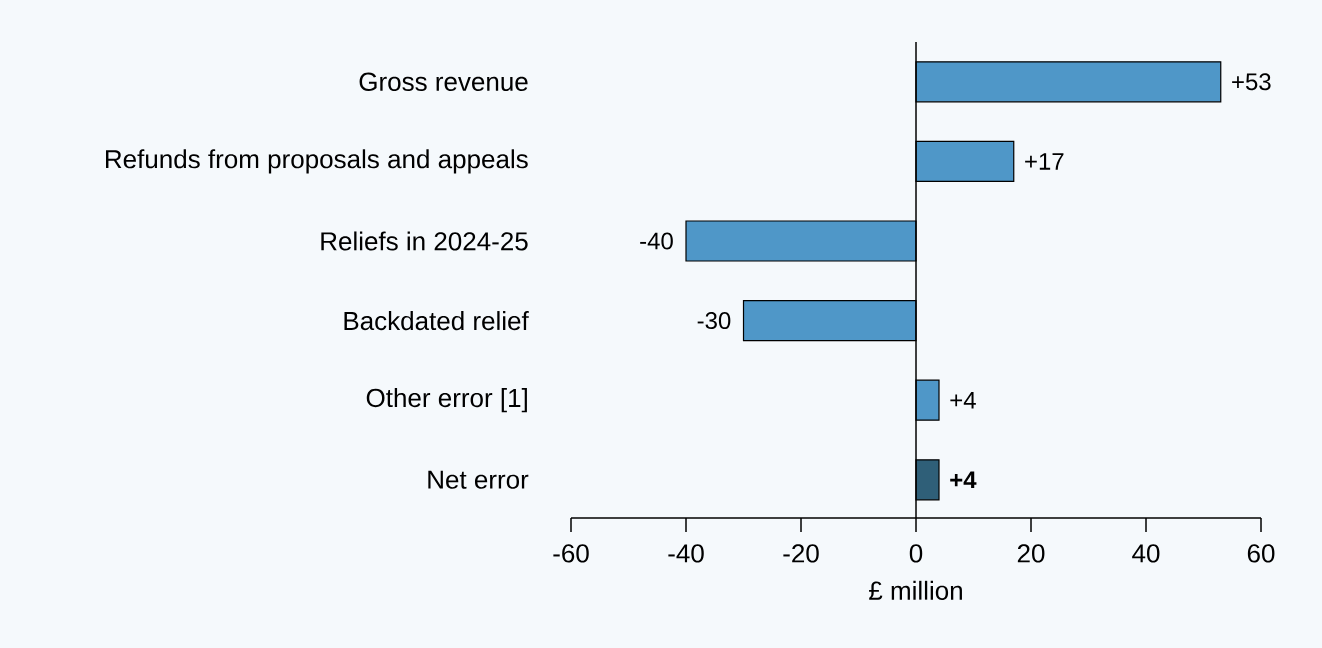 The width and height of the screenshot is (1322, 648). What do you see at coordinates (1146, 553) in the screenshot?
I see `x-tick-label: 40` at bounding box center [1146, 553].